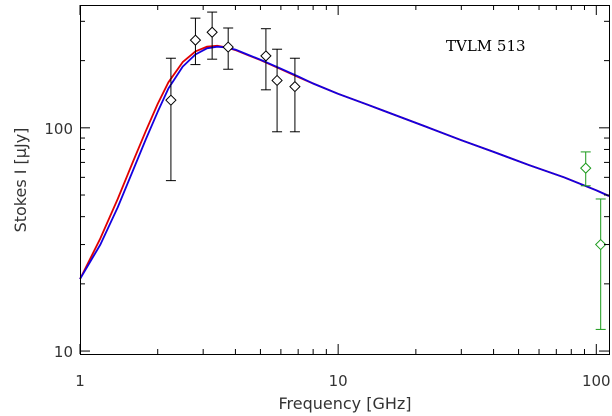 The image size is (612, 416). What do you see at coordinates (344, 403) in the screenshot?
I see `x-axis-label: Frequency [GHz]` at bounding box center [344, 403].